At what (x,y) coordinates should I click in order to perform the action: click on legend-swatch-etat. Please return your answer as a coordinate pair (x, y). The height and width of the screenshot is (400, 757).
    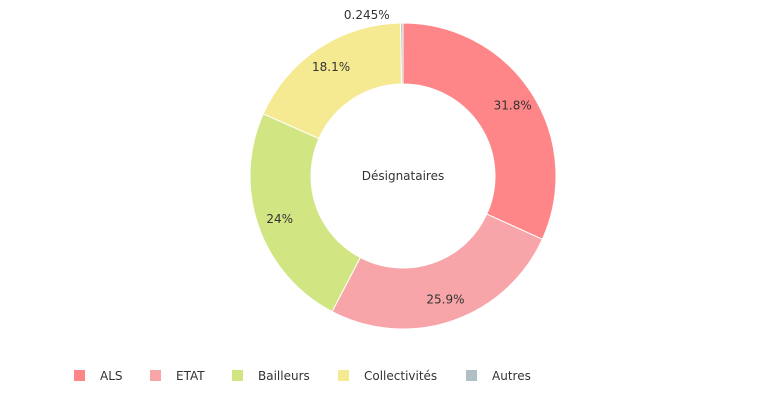
    Looking at the image, I should click on (155, 375).